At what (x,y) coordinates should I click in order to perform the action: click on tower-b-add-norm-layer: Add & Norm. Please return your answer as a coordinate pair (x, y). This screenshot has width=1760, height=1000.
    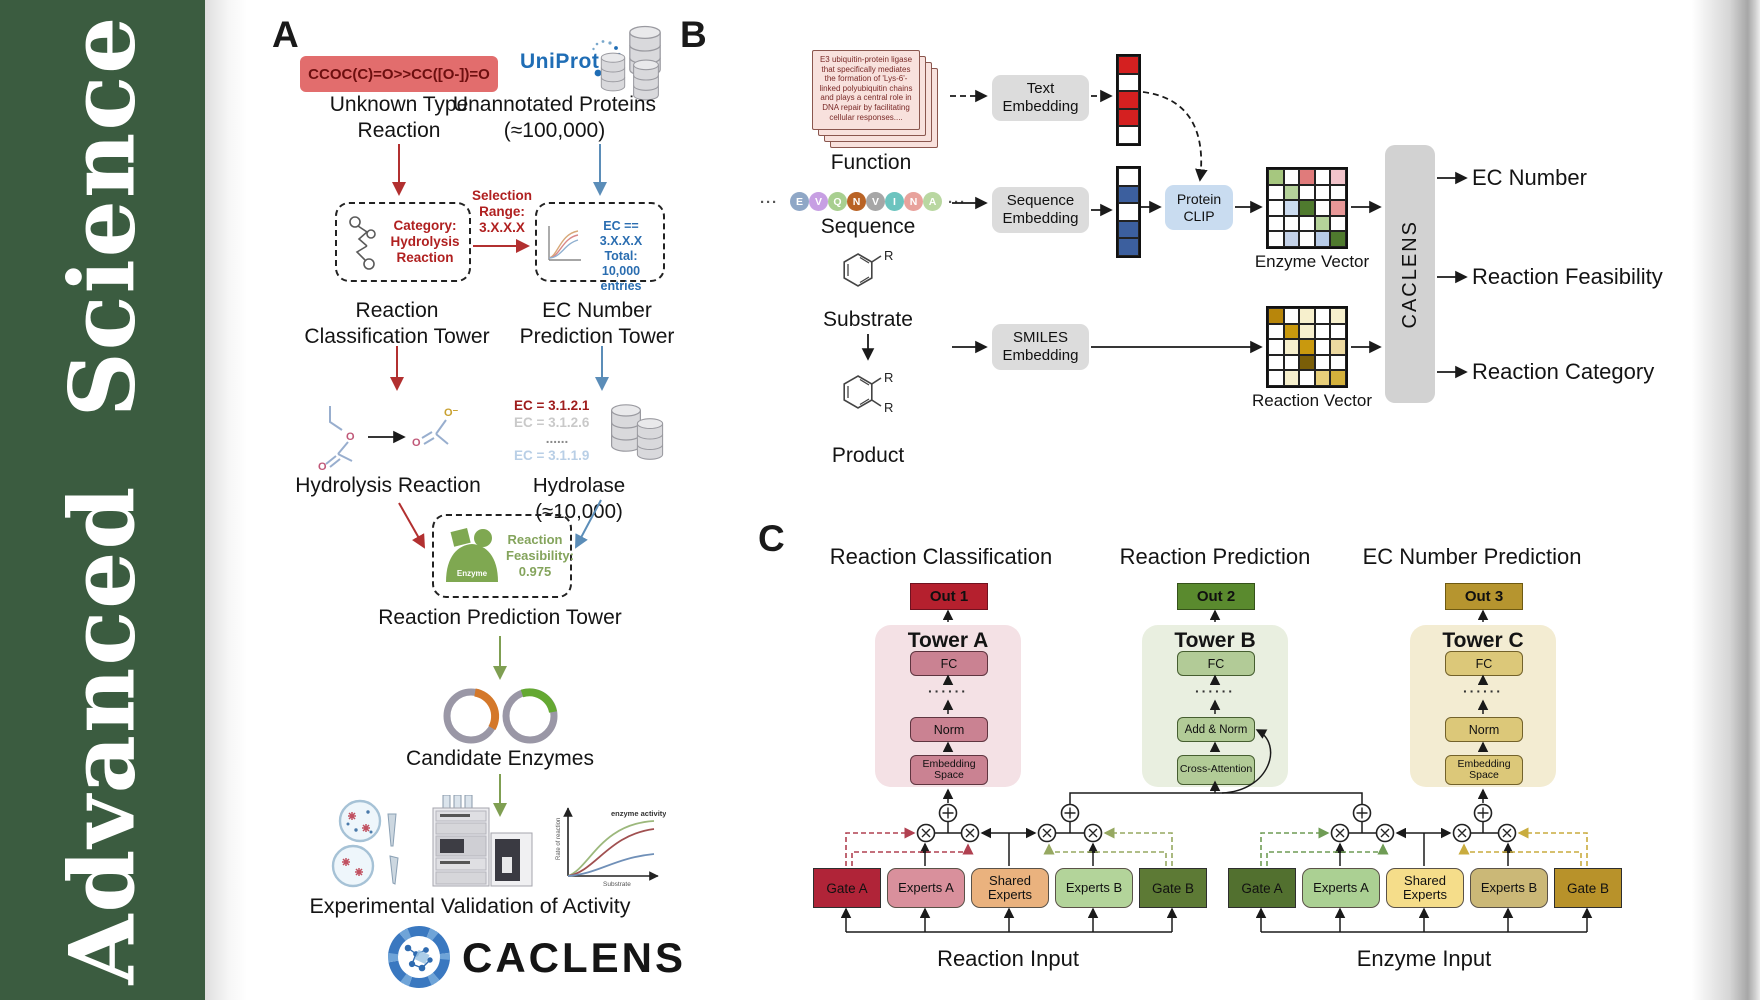
    Looking at the image, I should click on (1216, 729).